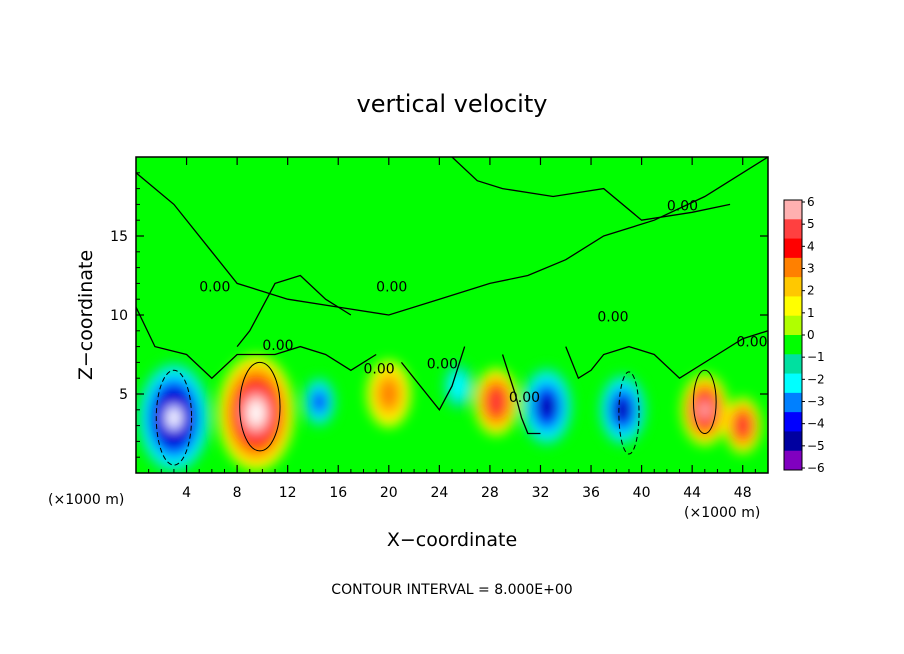 The image size is (904, 654). What do you see at coordinates (816, 468) in the screenshot?
I see `colorbar-tick-label: −6` at bounding box center [816, 468].